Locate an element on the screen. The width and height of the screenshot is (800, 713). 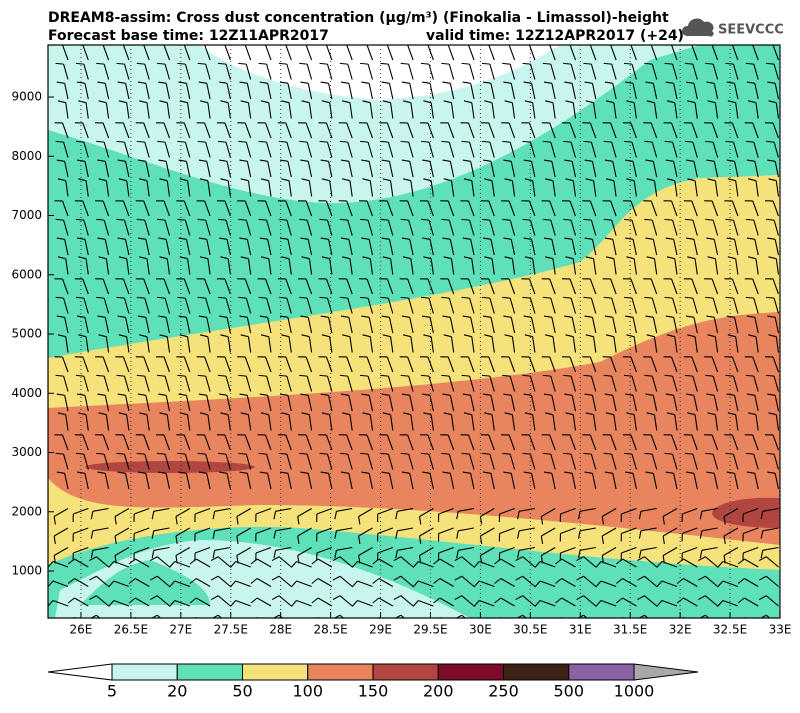
y-tick-label: 3000 is located at coordinates (26, 452).